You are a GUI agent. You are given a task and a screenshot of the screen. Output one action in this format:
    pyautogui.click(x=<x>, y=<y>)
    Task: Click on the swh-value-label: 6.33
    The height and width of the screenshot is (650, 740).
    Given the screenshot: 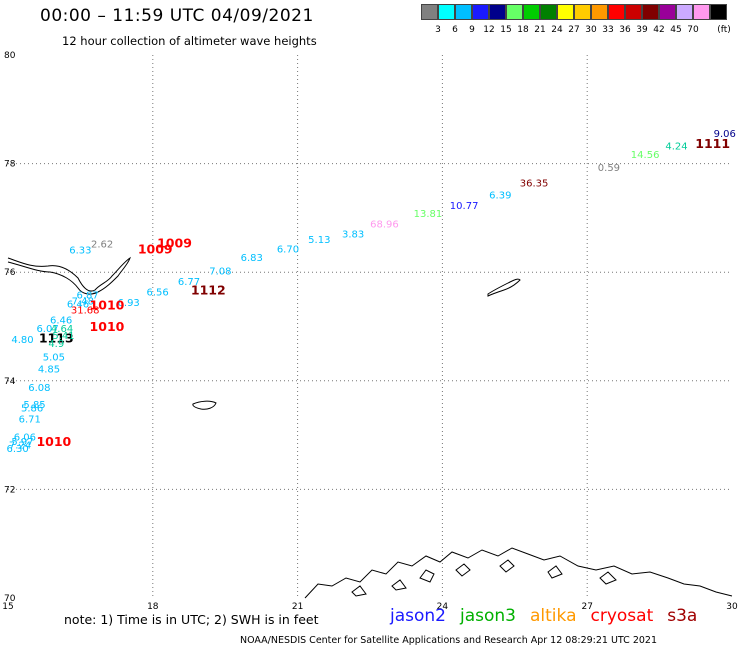 What is the action you would take?
    pyautogui.click(x=80, y=250)
    